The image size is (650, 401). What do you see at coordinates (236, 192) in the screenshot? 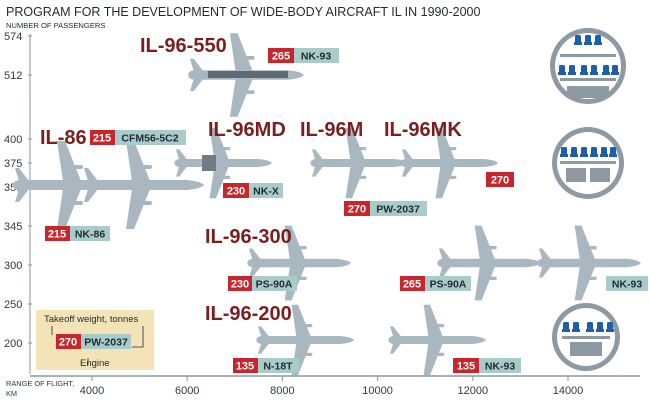
I see `weight-il96md: 230` at bounding box center [236, 192].